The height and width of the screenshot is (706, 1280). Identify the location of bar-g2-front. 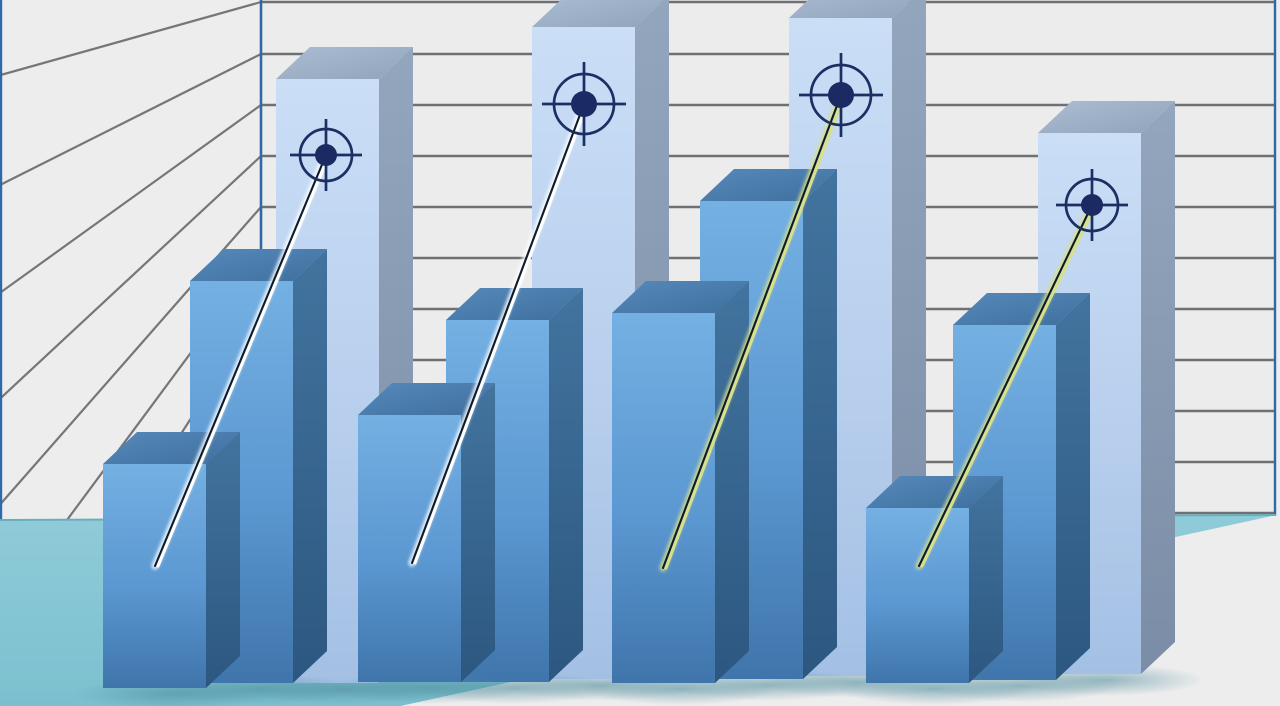
(426, 543).